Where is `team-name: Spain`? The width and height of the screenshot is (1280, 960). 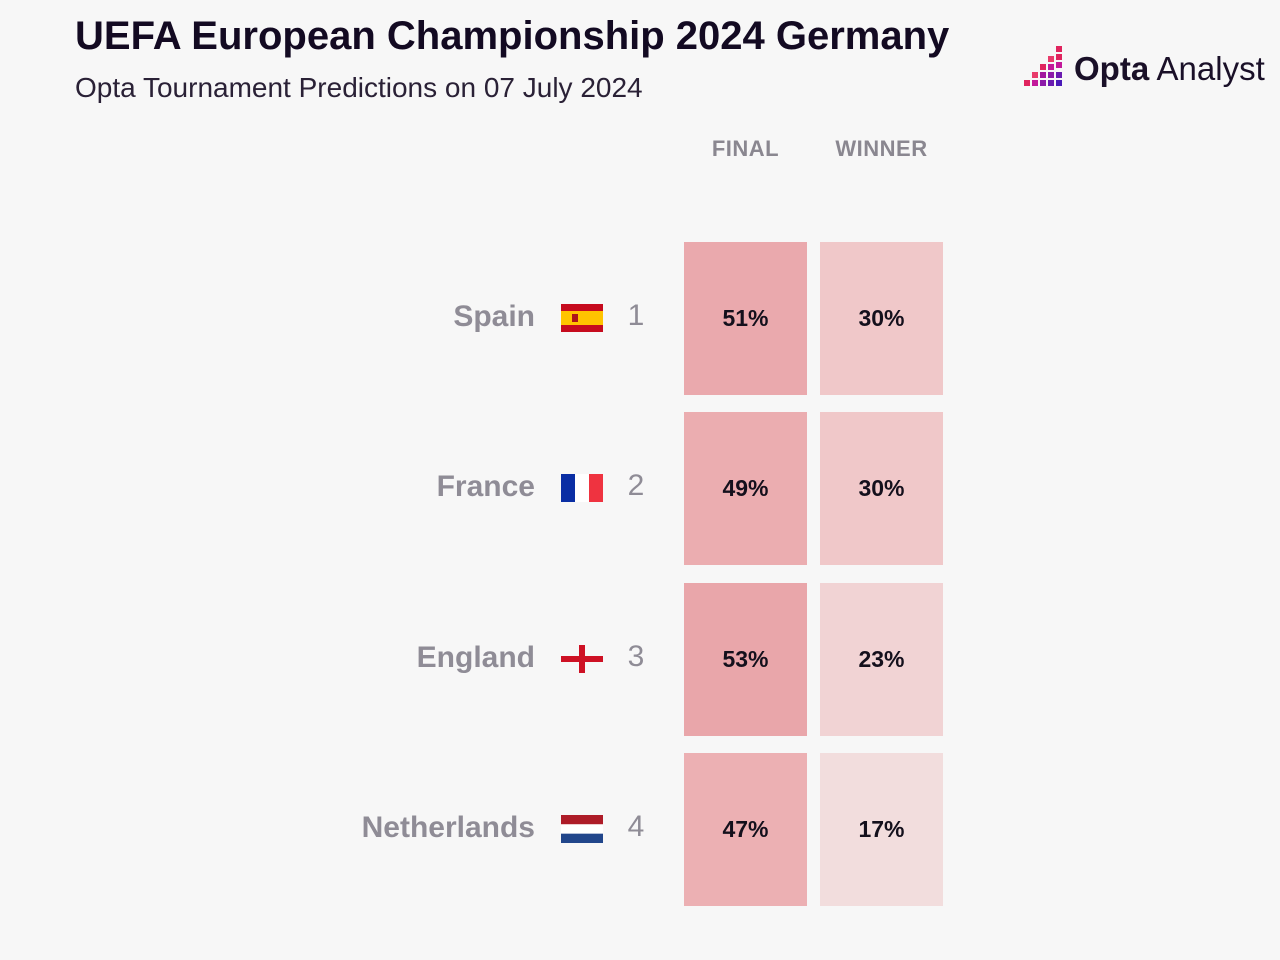 team-name: Spain is located at coordinates (494, 316).